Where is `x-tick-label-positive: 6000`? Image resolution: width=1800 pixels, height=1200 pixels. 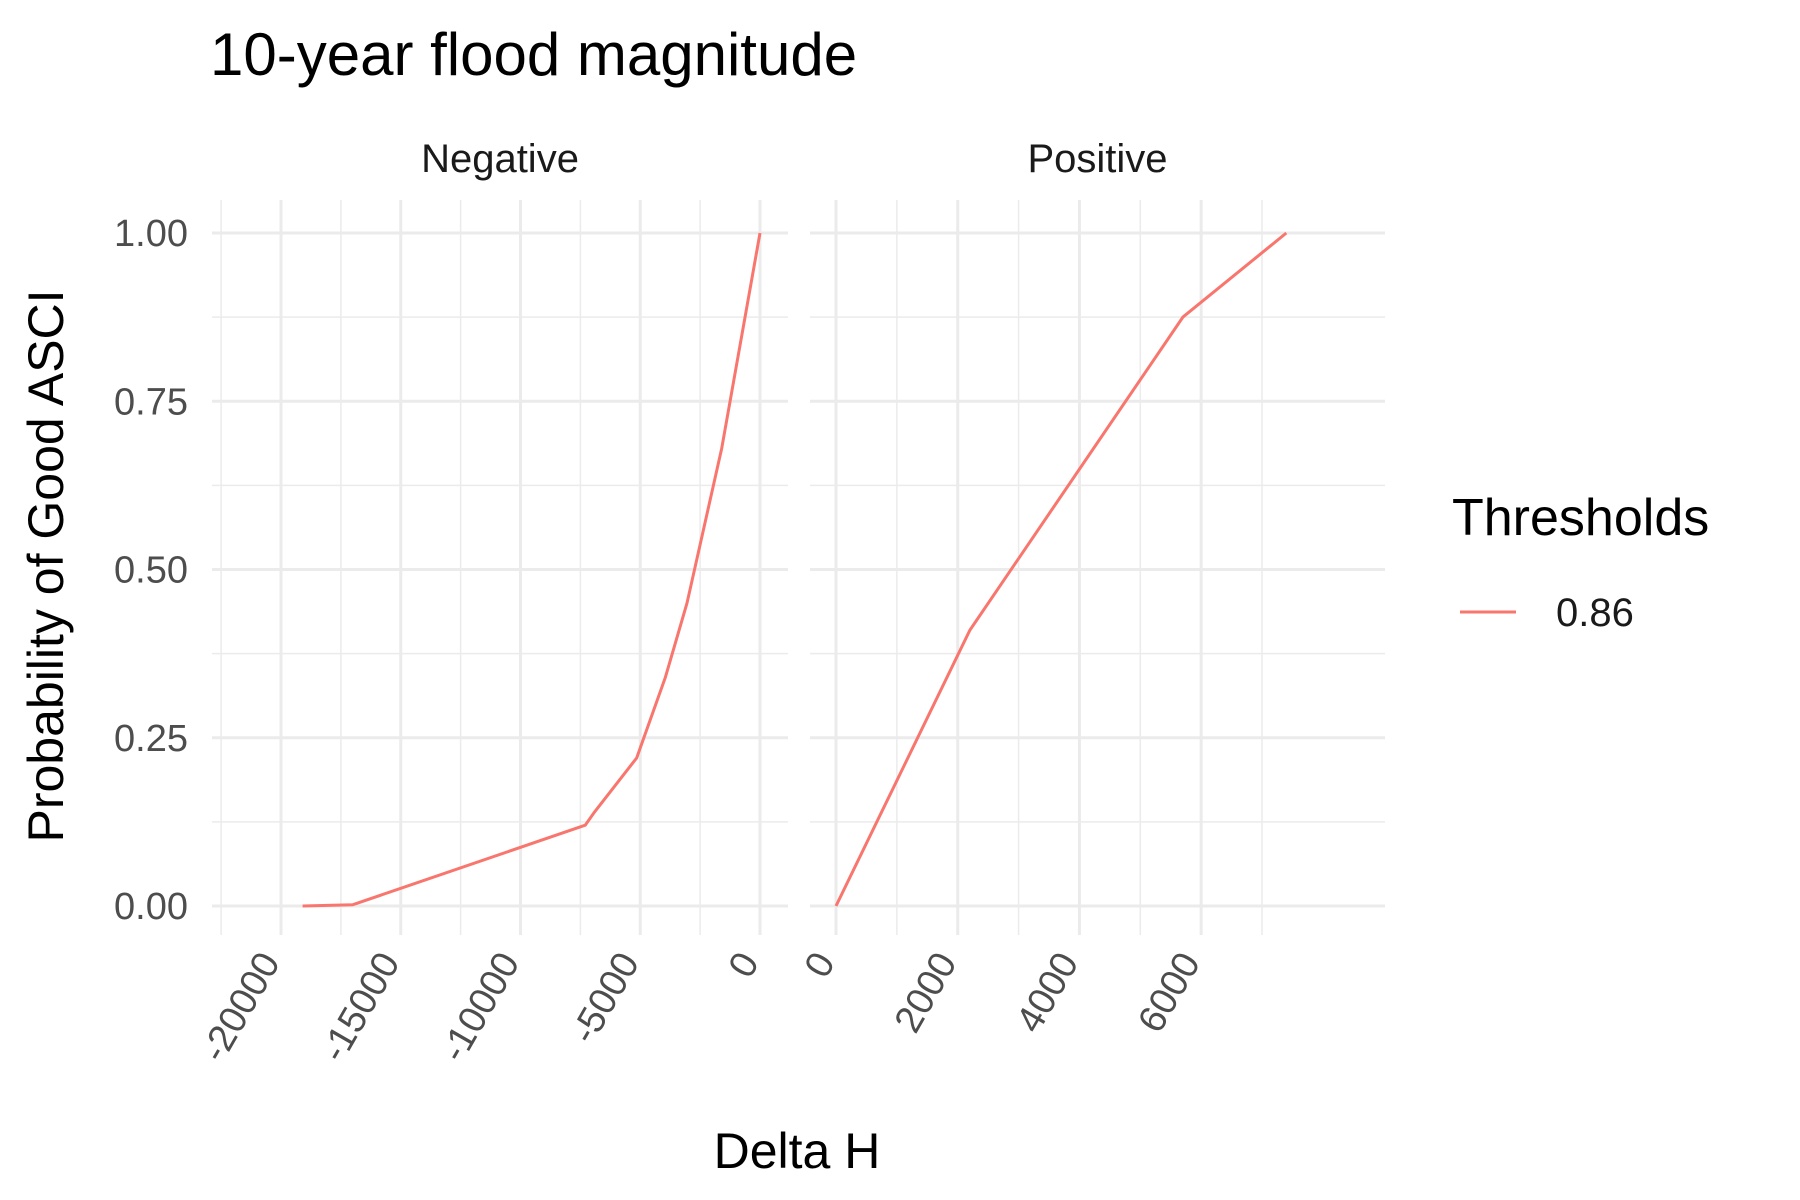 x-tick-label-positive: 6000 is located at coordinates (1169, 993).